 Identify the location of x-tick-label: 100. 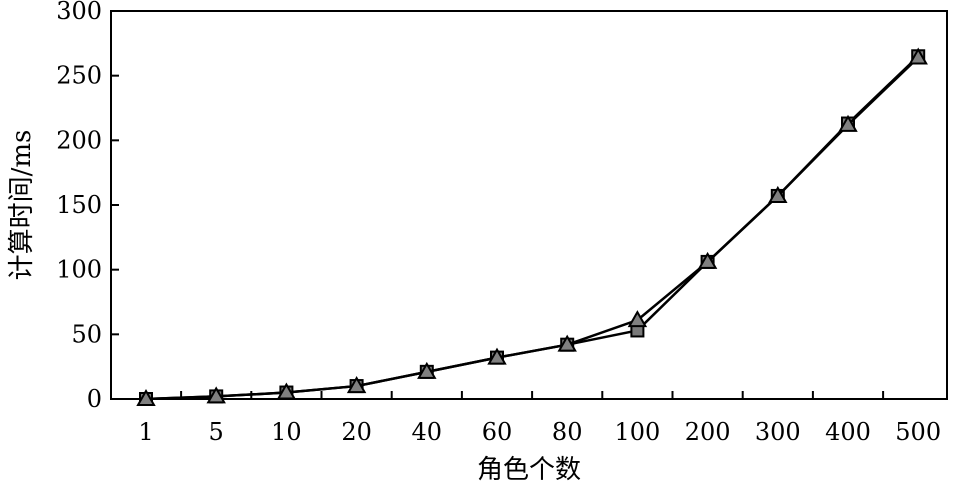
(637, 432).